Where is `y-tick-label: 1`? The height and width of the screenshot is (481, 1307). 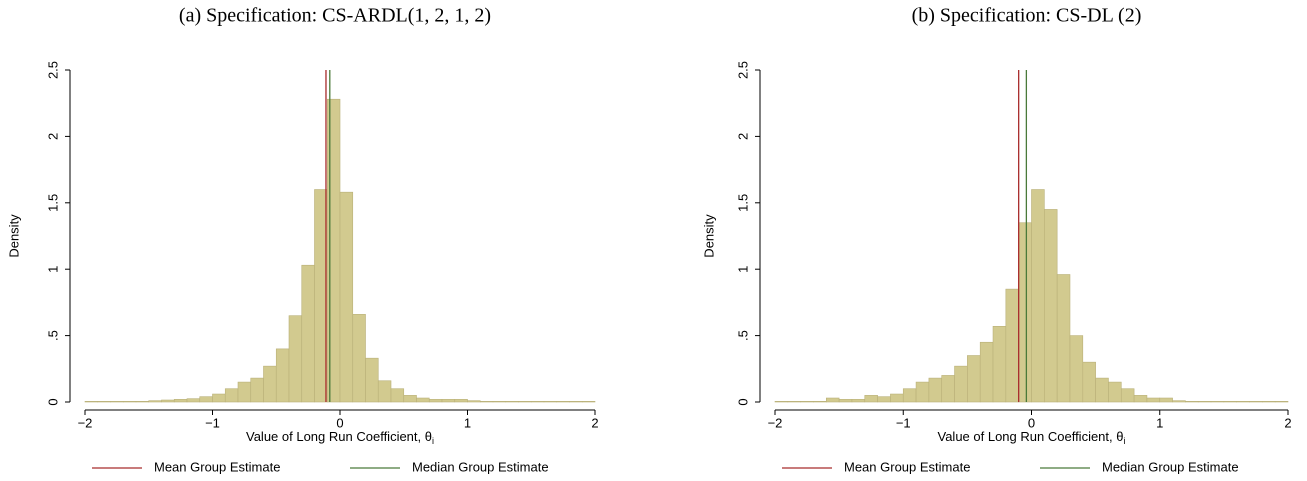 y-tick-label: 1 is located at coordinates (742, 269).